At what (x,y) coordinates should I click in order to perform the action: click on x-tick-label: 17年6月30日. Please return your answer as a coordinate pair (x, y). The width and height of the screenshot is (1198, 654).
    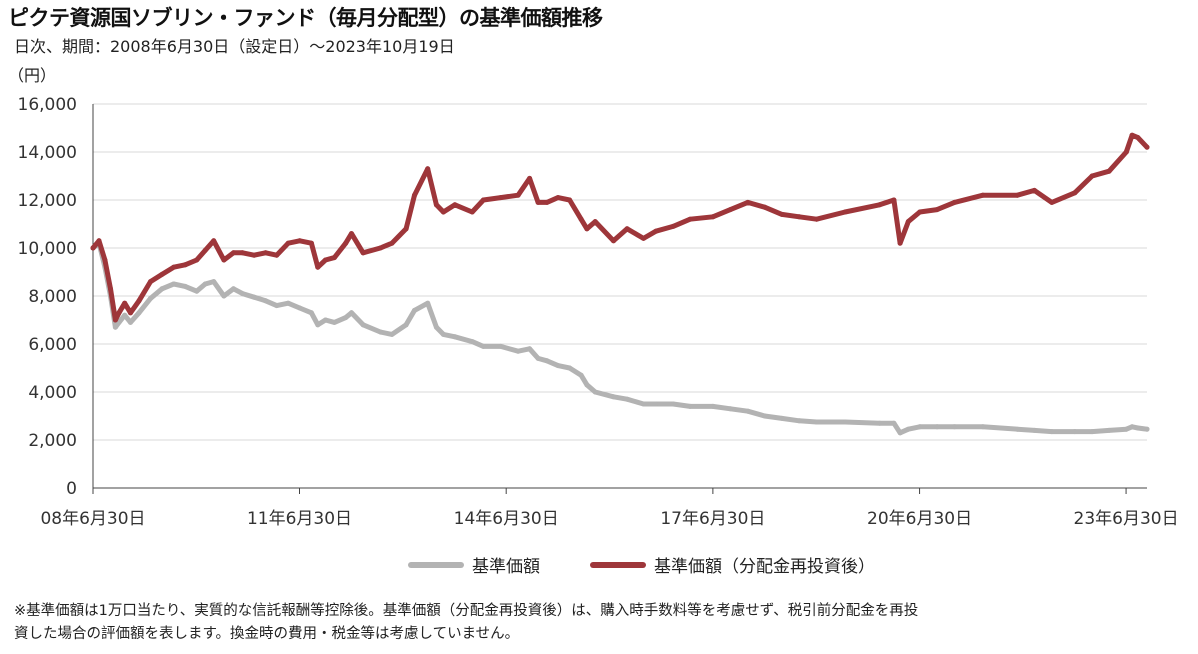
    Looking at the image, I should click on (712, 519).